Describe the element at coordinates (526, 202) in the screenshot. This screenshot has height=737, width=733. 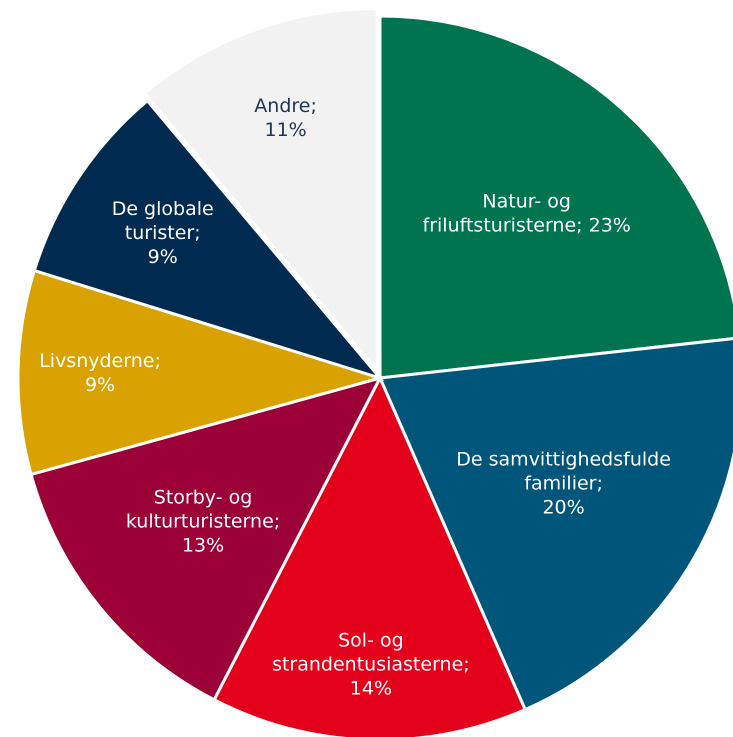
I see `slice-label: Natur- og` at that location.